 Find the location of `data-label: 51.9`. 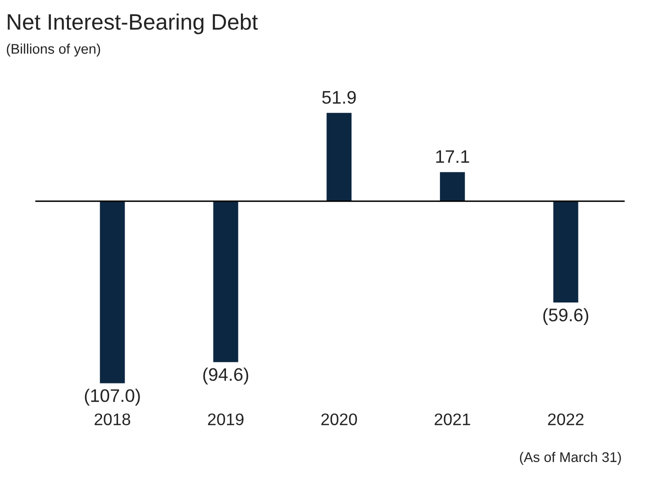

data-label: 51.9 is located at coordinates (339, 97).